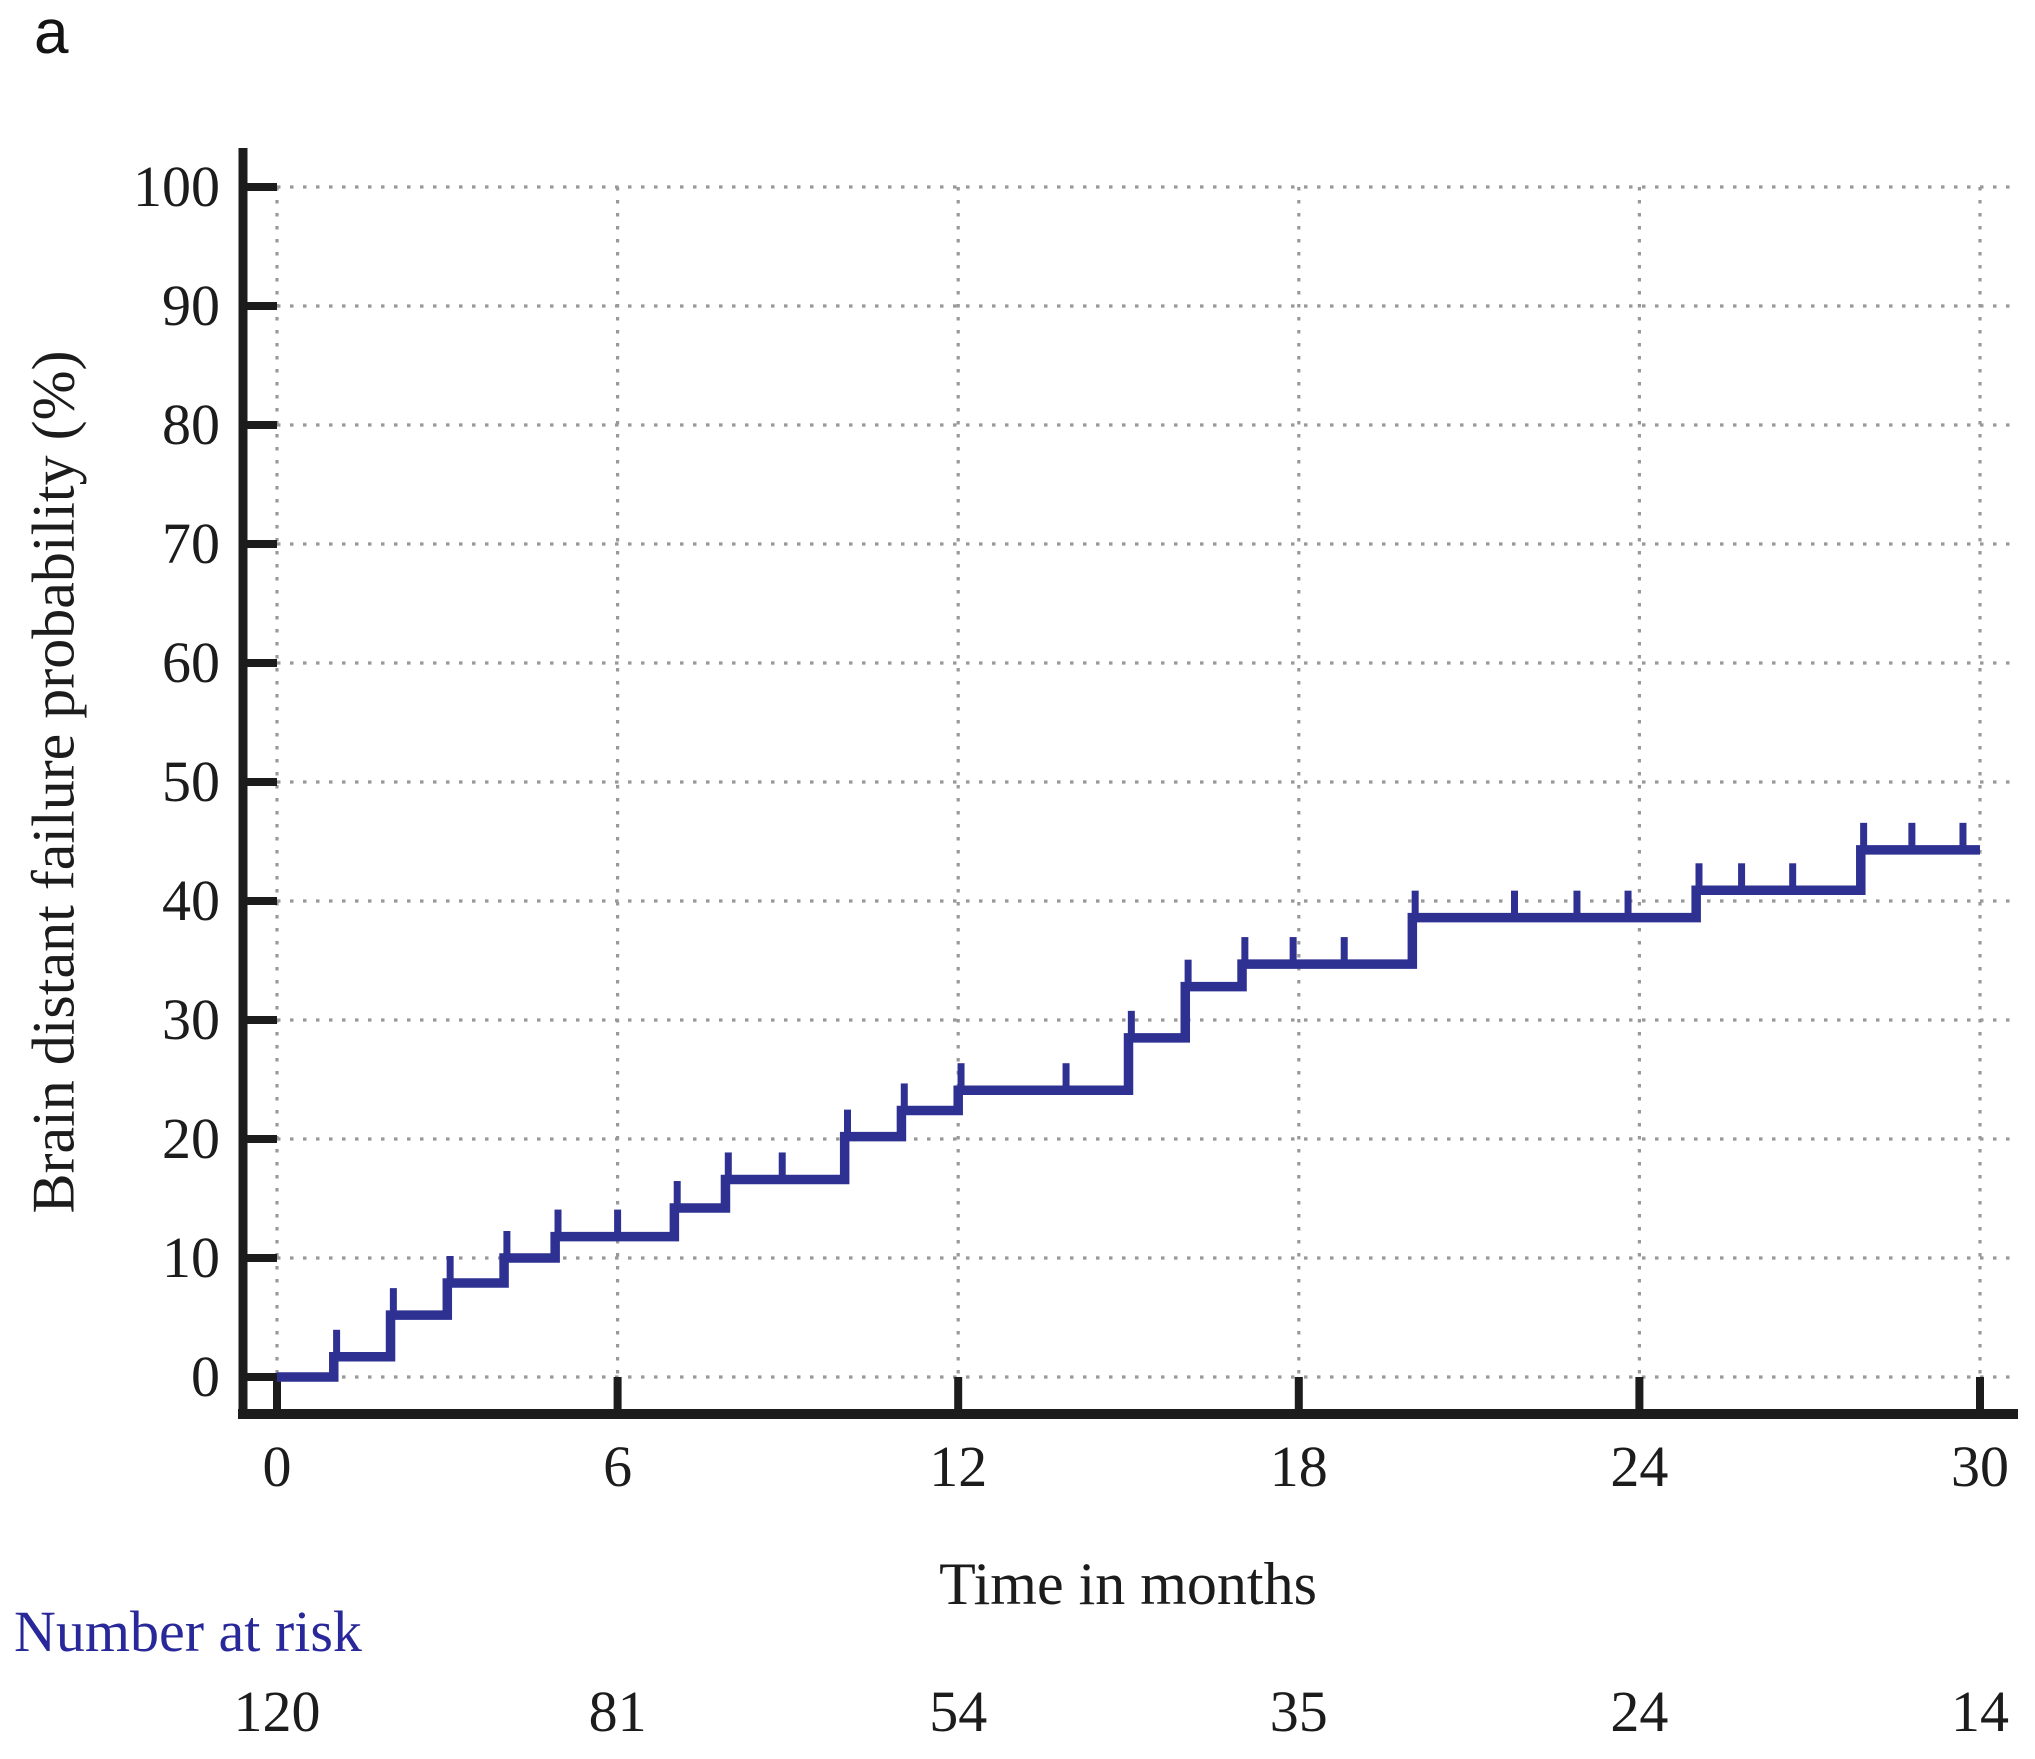 The image size is (2035, 1759). I want to click on y-tick-label: 0, so click(205, 1376).